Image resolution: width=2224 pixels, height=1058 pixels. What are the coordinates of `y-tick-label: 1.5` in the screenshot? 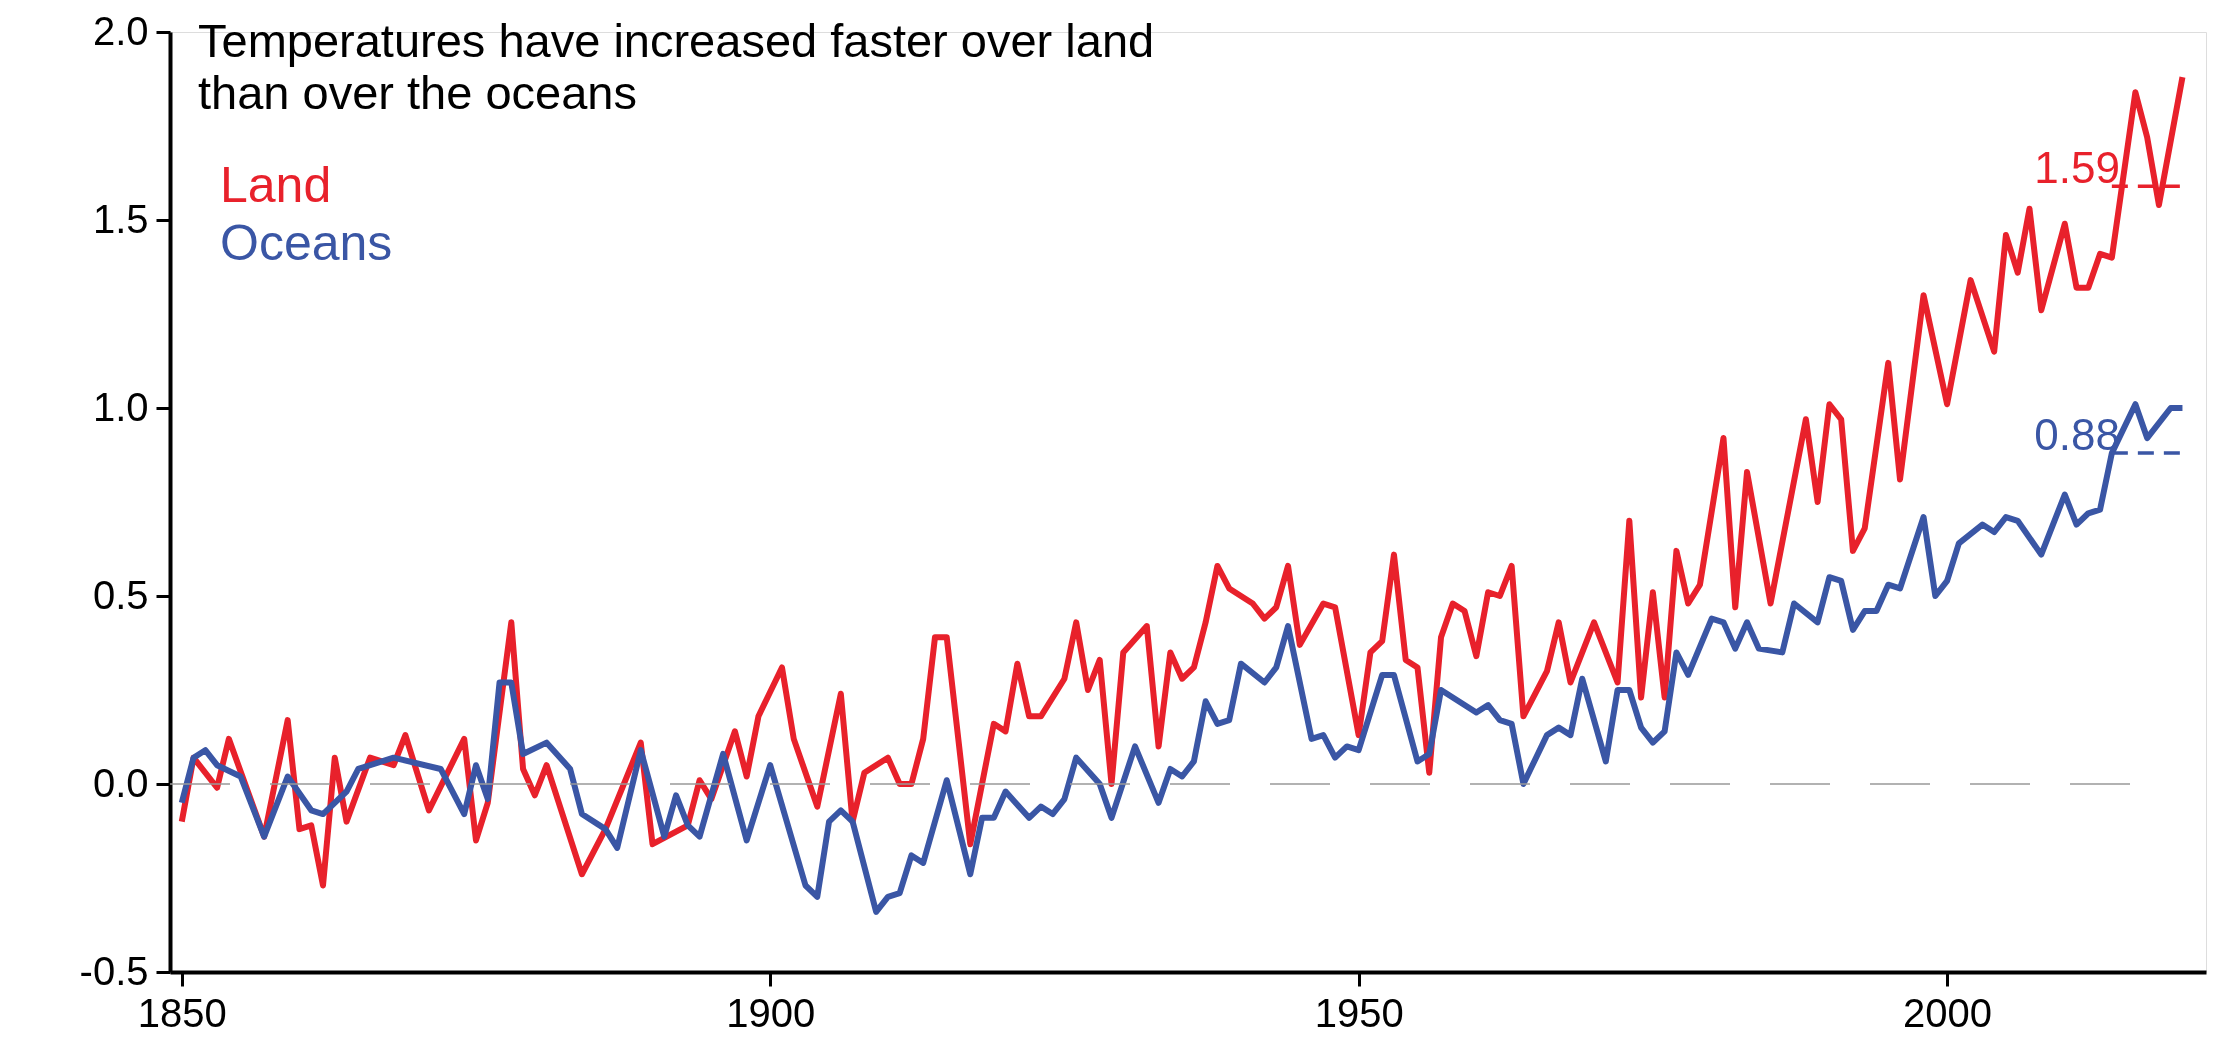 It's located at (120, 218).